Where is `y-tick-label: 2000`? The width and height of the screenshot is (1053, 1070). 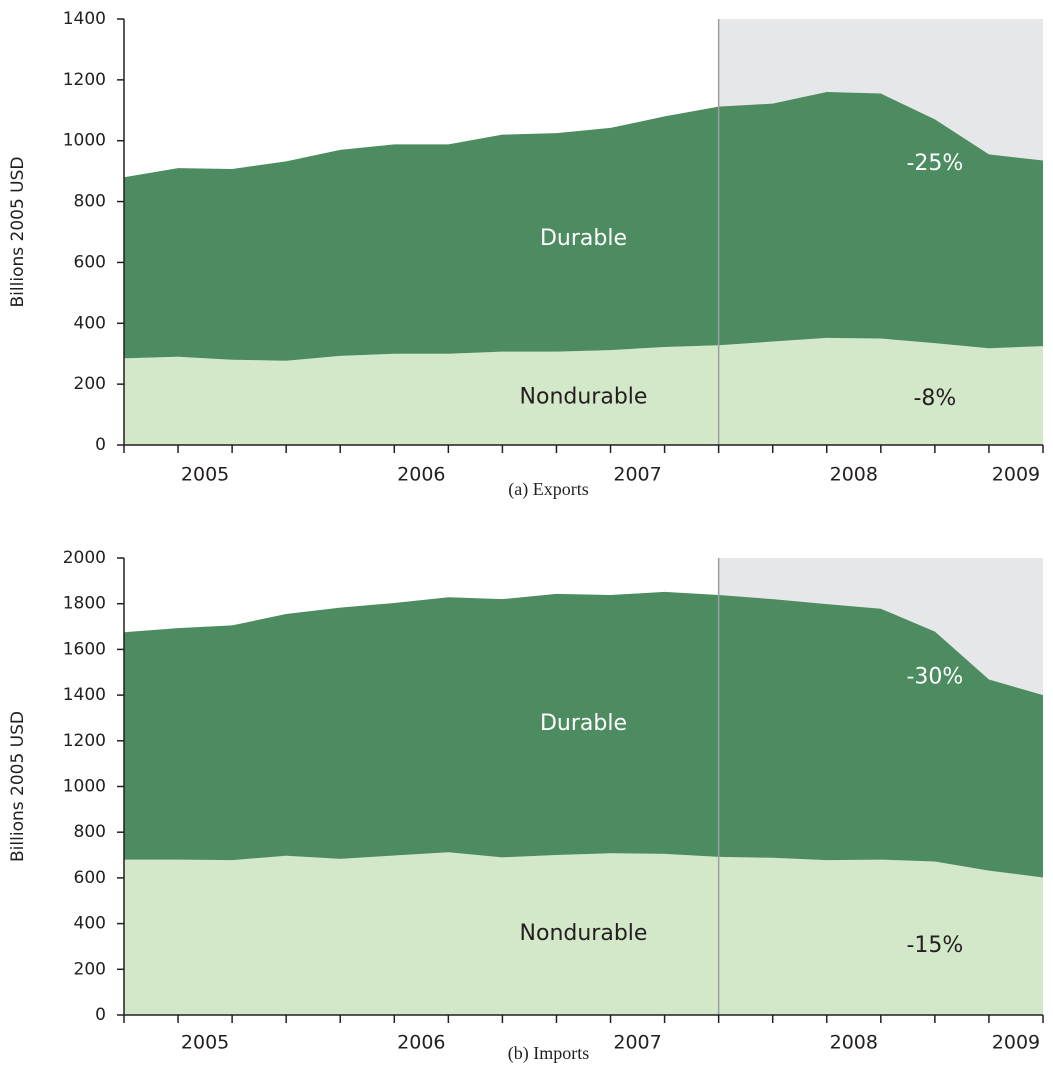
y-tick-label: 2000 is located at coordinates (84, 558).